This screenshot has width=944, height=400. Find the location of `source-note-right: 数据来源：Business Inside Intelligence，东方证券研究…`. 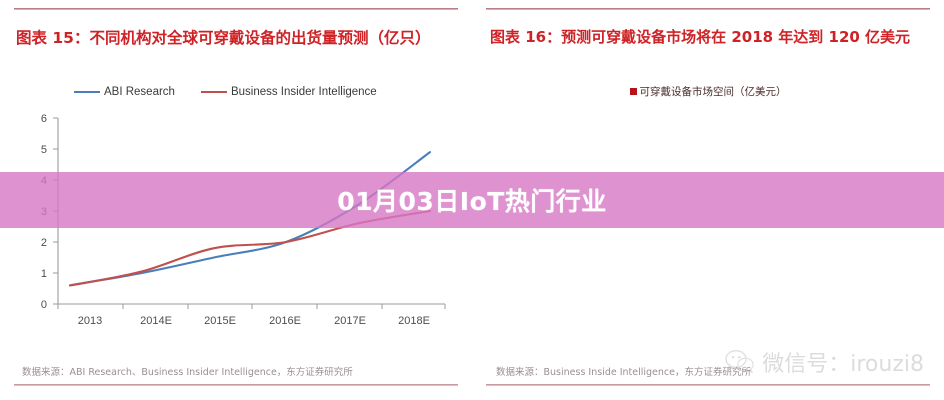

source-note-right: 数据来源：Business Inside Intelligence，东方证券研究… is located at coordinates (623, 372).